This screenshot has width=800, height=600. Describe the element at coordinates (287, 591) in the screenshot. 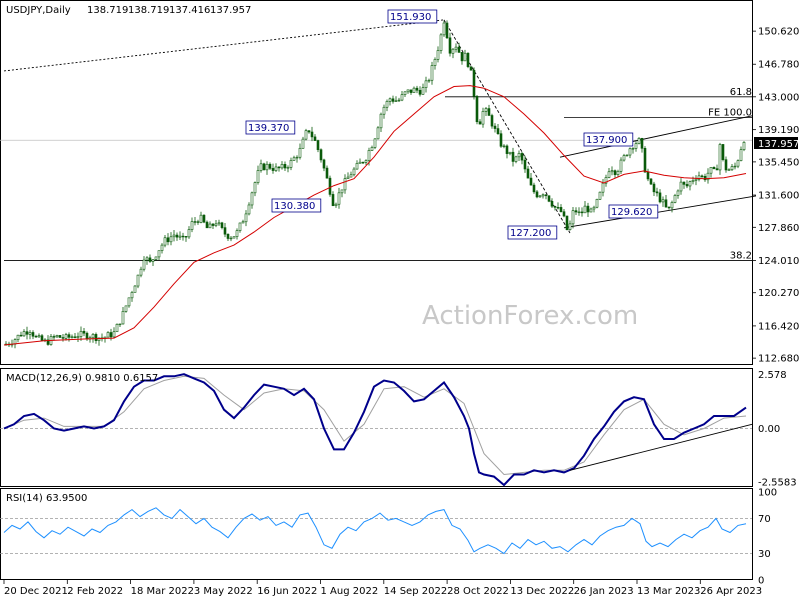

I see `xtick-label: 16 Jun 2022` at that location.